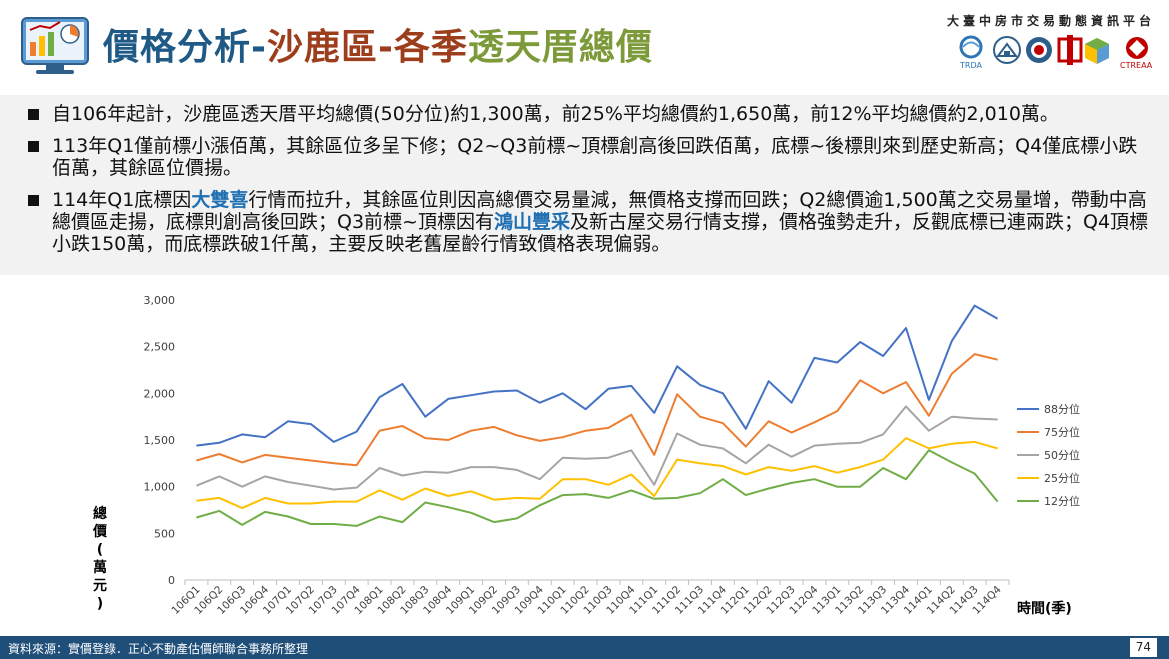  I want to click on legend-label: 88分位, so click(1062, 409).